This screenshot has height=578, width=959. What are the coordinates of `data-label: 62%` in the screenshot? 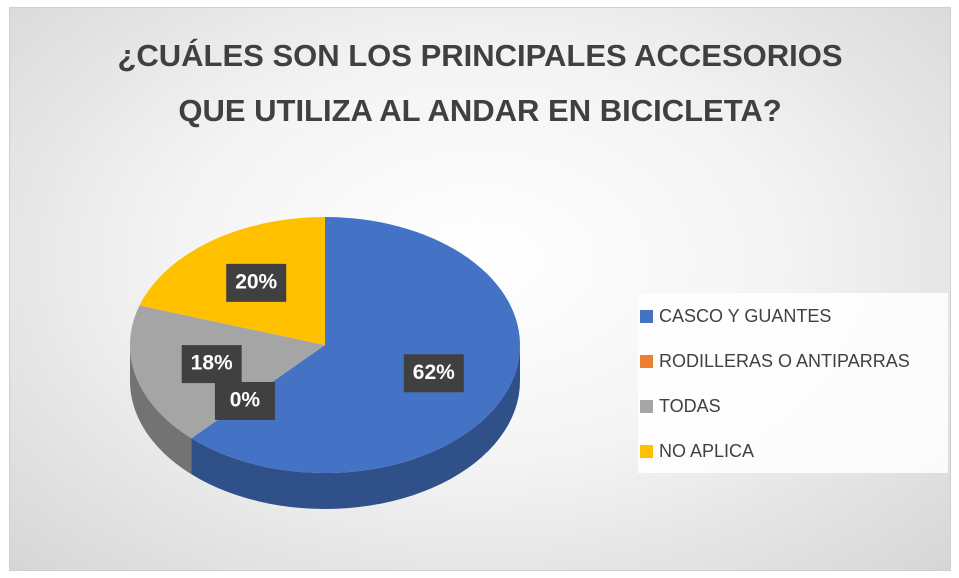 It's located at (434, 372).